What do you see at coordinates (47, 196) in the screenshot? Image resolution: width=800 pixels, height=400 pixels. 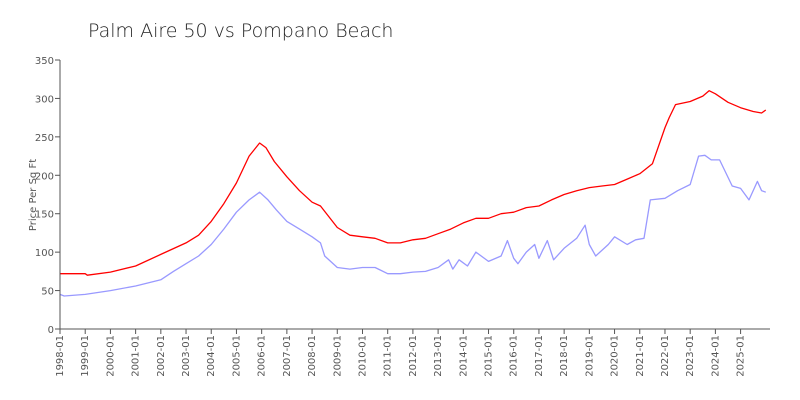 I see `y-axis: 0 50 100 150 200 250 300 350` at bounding box center [47, 196].